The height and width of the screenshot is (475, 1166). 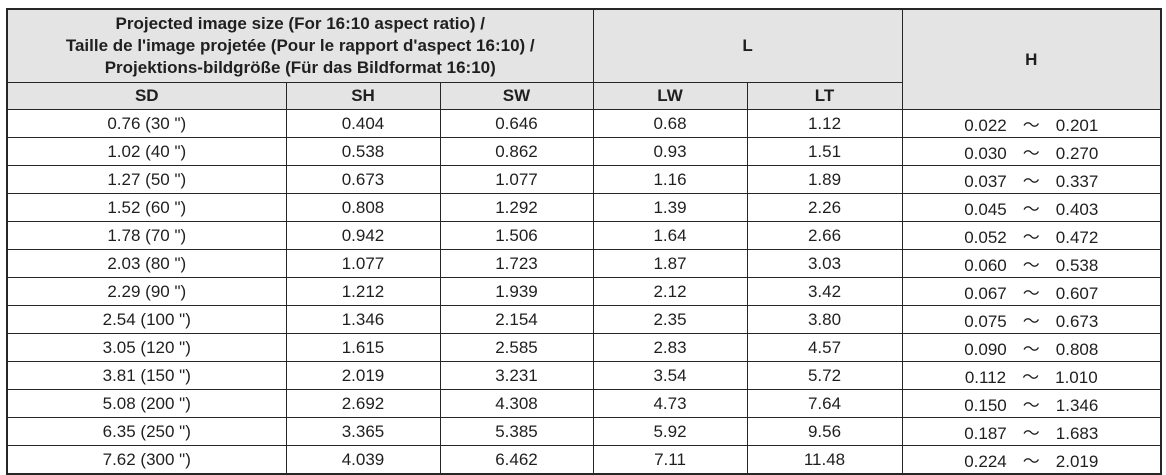 What do you see at coordinates (363, 460) in the screenshot?
I see `cell-sh: 4.039` at bounding box center [363, 460].